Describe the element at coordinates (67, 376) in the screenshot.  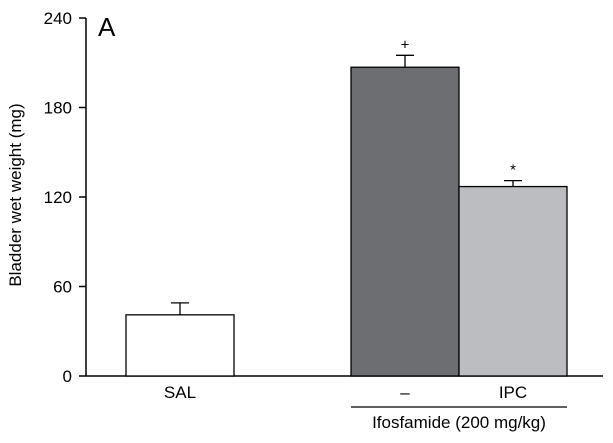
I see `y-tick-label: 0` at that location.